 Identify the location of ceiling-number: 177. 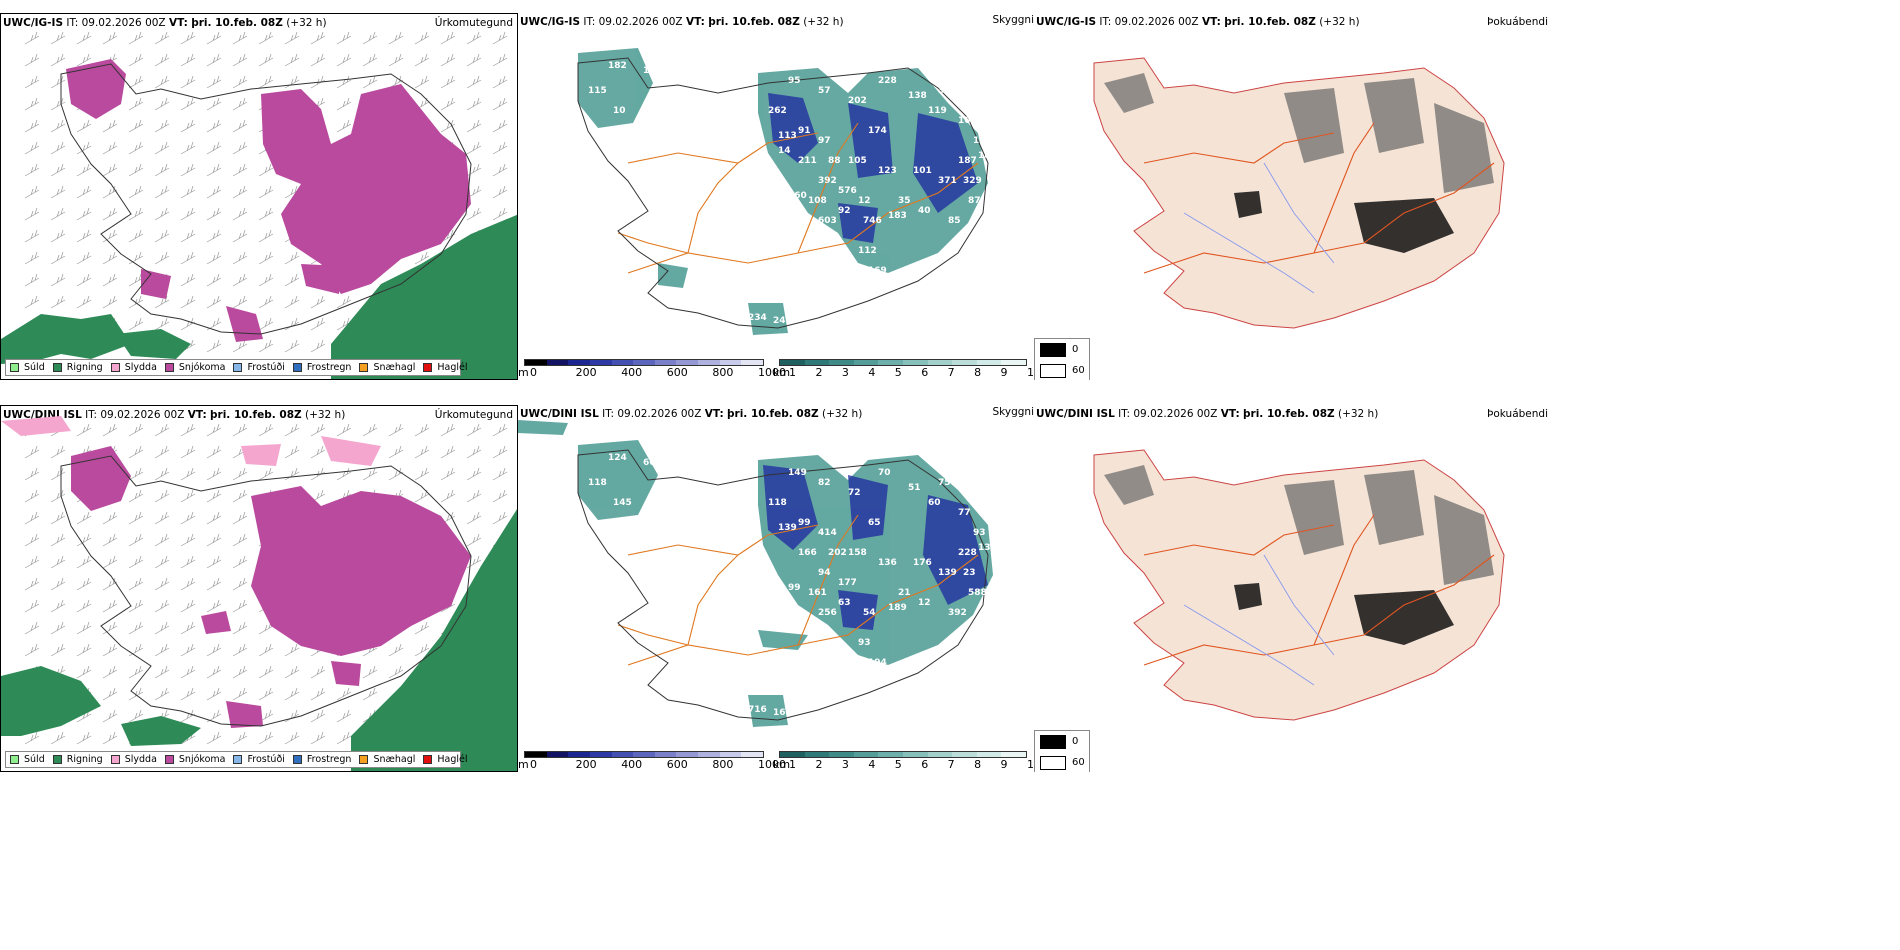
(847, 583).